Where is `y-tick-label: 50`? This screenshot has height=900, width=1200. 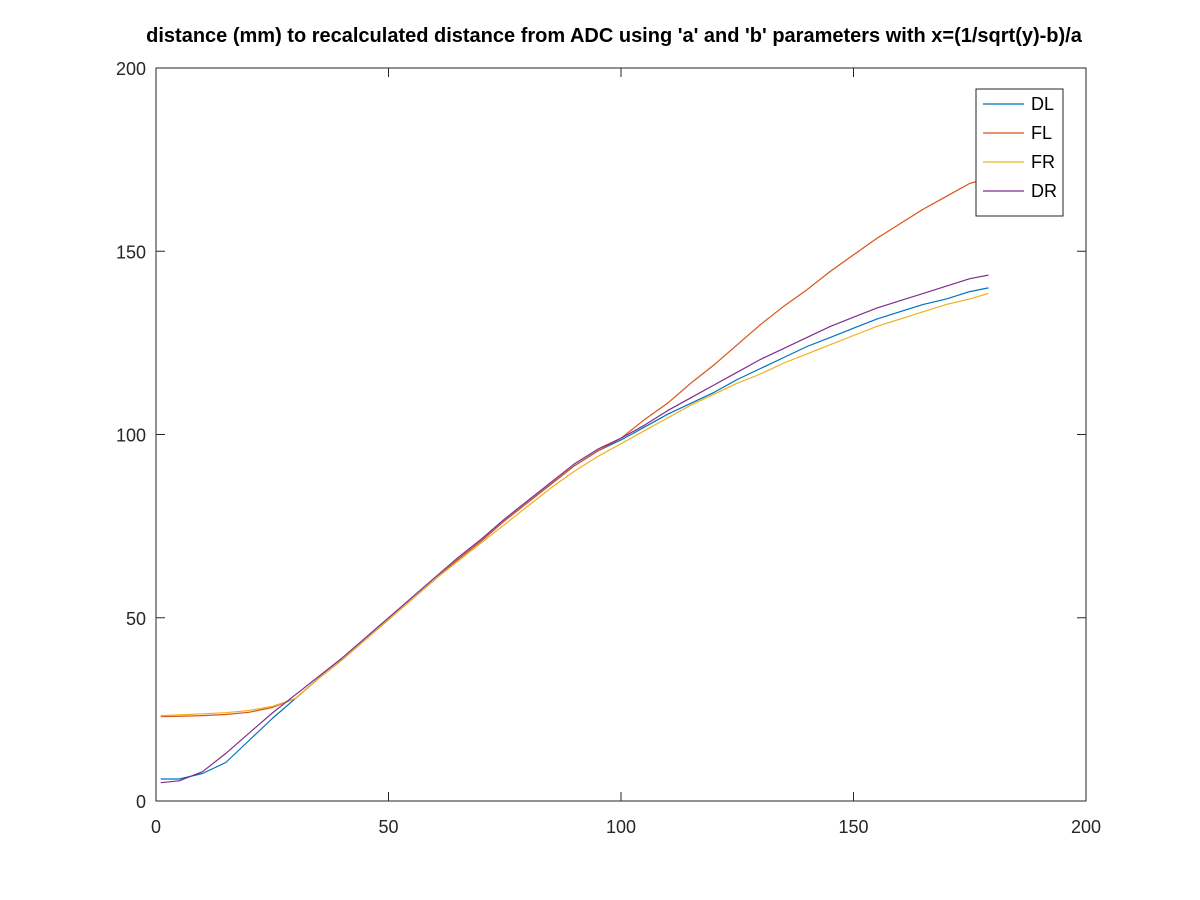 y-tick-label: 50 is located at coordinates (136, 619).